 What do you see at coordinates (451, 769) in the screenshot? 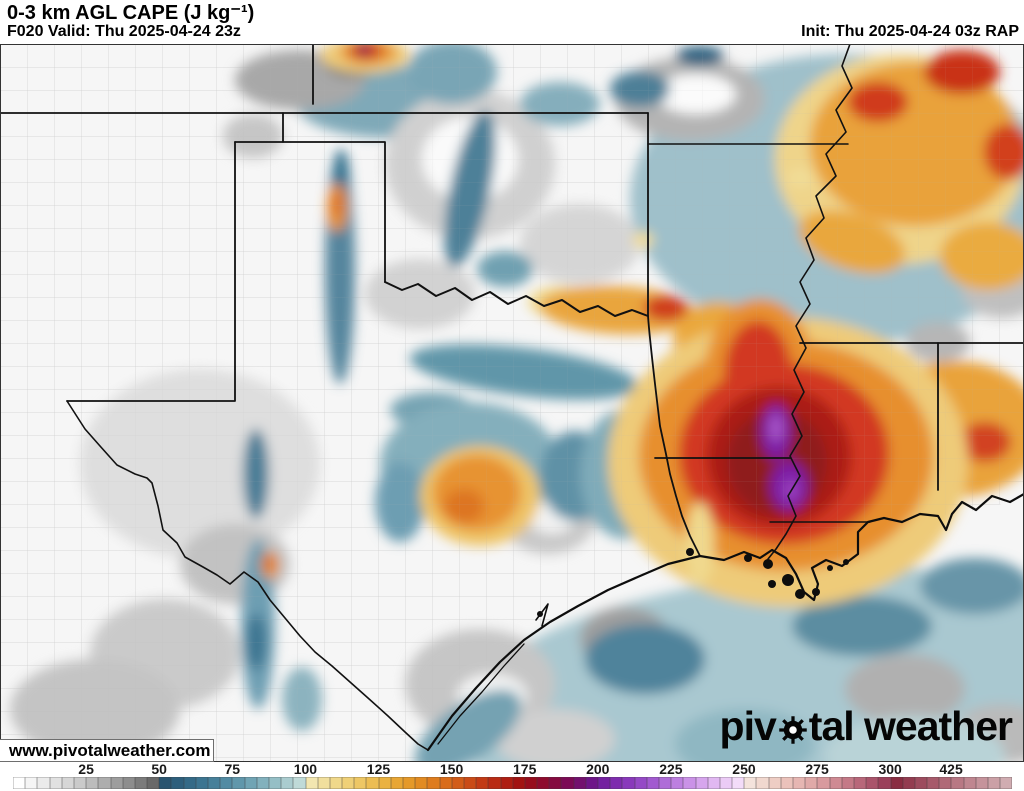
I see `colorbar-tick-label: 150` at bounding box center [451, 769].